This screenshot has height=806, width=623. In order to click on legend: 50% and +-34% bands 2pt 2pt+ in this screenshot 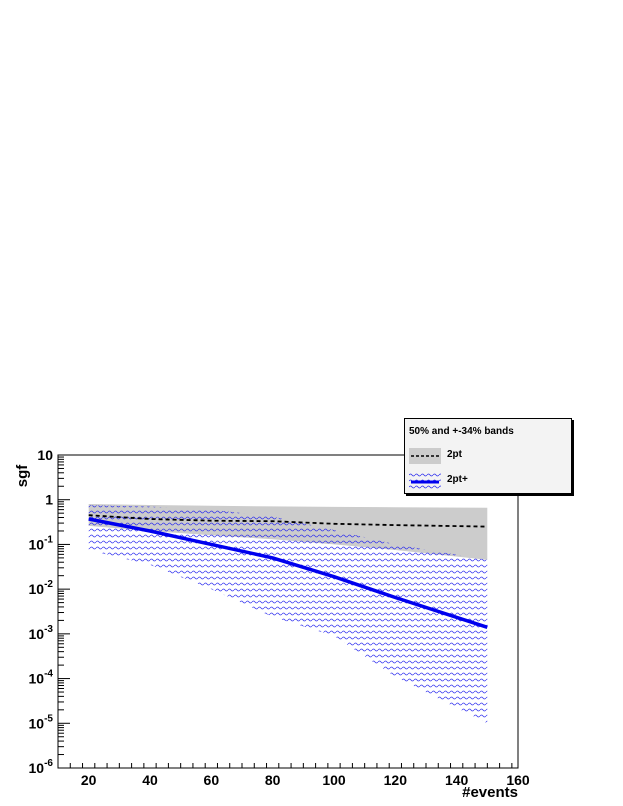, I will do `click(488, 456)`.